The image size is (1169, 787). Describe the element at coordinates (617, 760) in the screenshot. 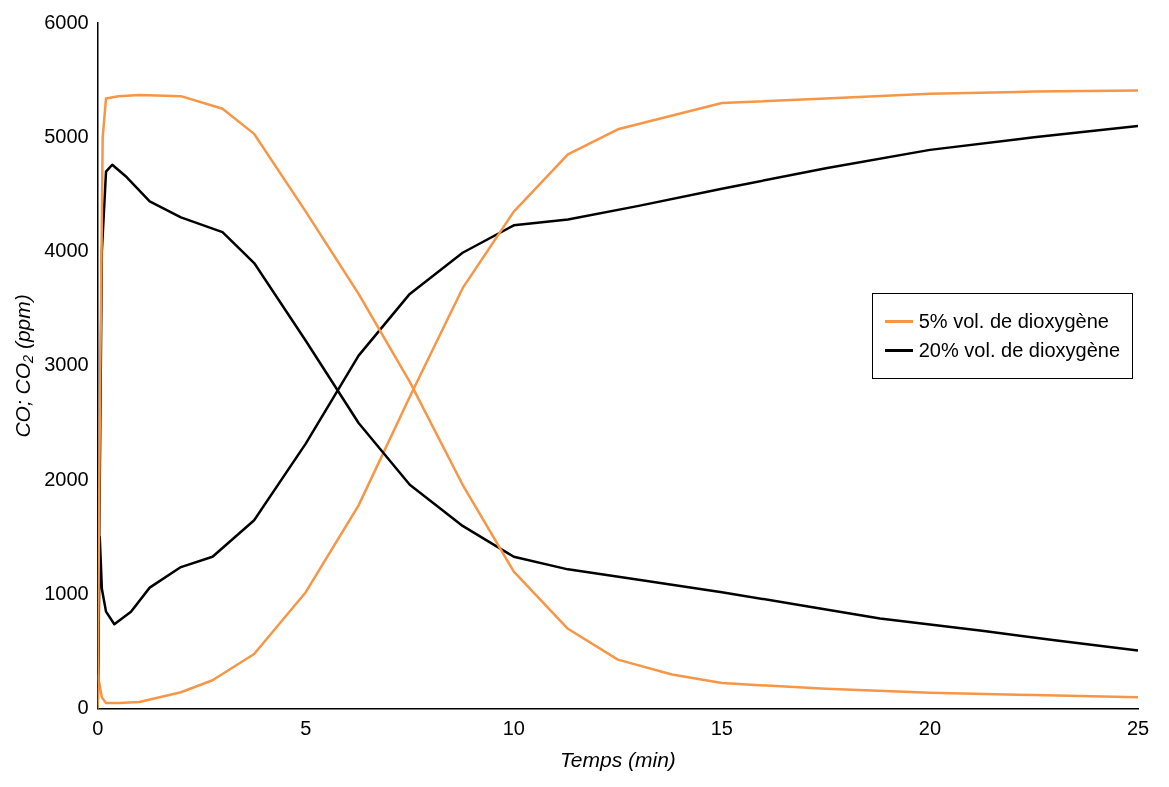

I see `x-axis-title: Temps (min)` at that location.